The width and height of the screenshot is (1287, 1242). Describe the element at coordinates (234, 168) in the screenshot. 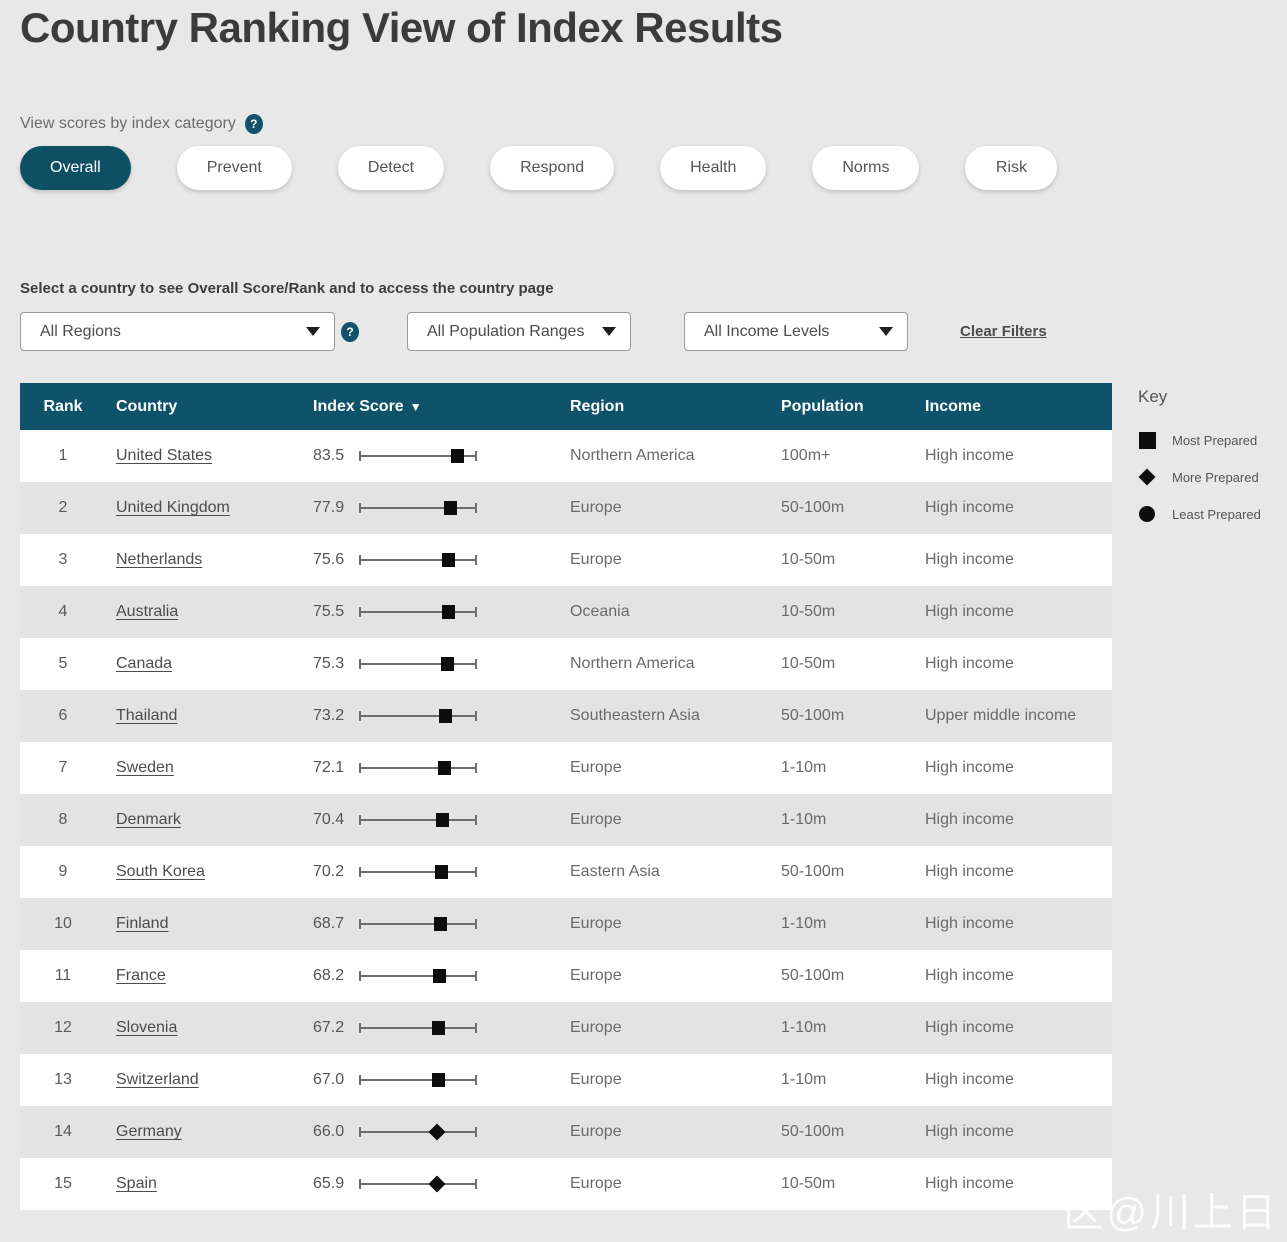

I see `tab-prevent: Prevent` at that location.